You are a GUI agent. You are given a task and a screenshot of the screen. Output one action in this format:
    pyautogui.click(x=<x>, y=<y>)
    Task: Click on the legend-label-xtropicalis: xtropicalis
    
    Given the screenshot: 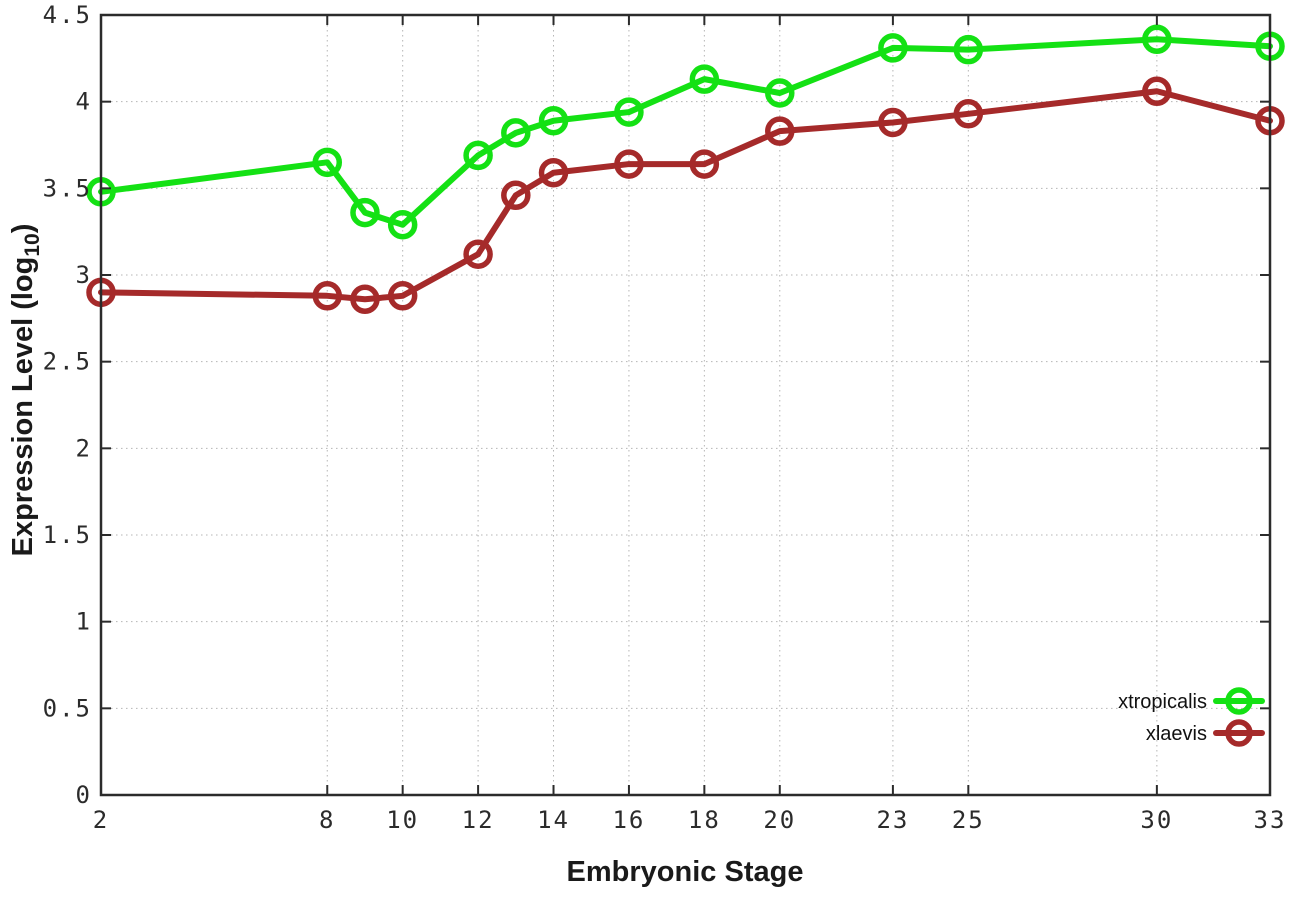 What is the action you would take?
    pyautogui.click(x=1162, y=702)
    